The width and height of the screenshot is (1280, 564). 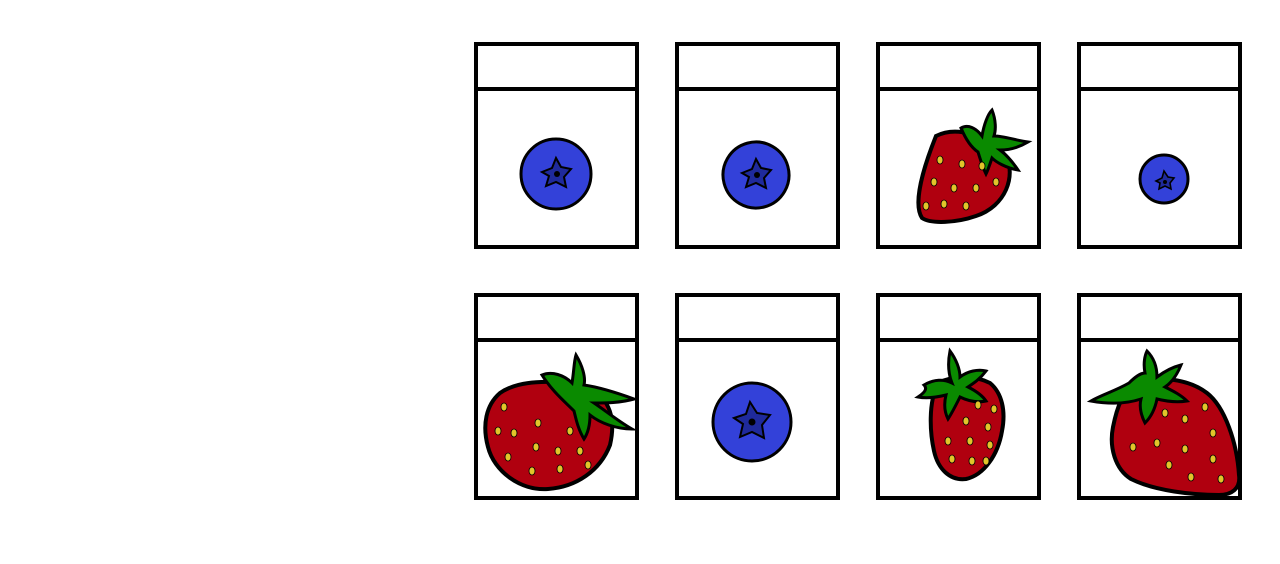 I want to click on card-7-label, so click(x=958, y=319).